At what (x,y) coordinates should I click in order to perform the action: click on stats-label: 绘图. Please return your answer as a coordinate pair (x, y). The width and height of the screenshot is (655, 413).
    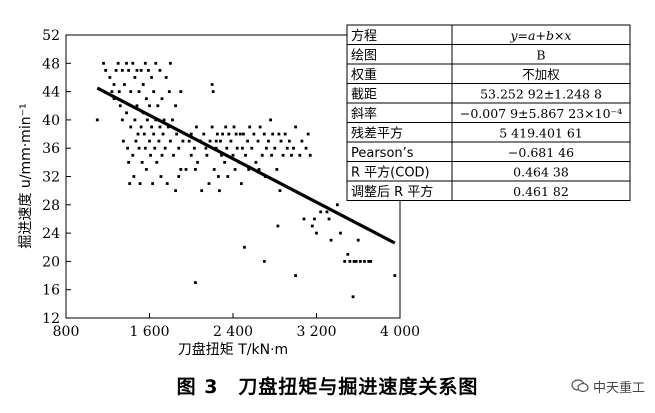
    Looking at the image, I should click on (364, 56).